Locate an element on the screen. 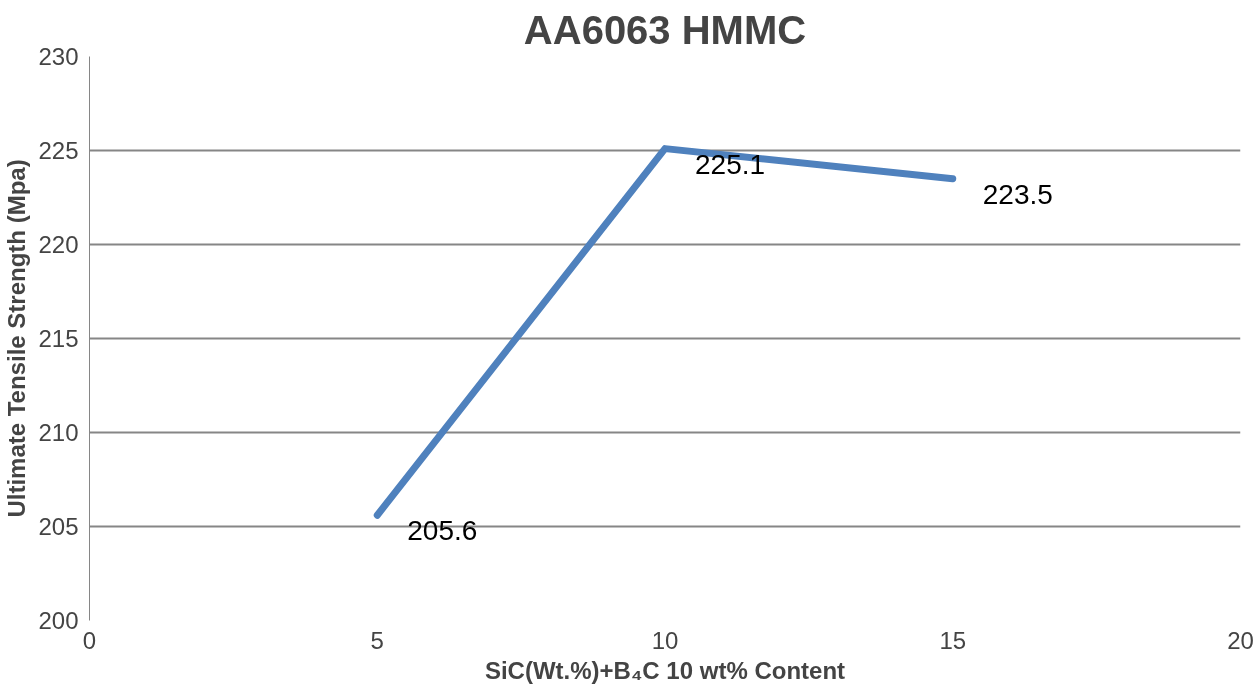 This screenshot has height=686, width=1260. y-axis-title: Ultimate Tensile Strength (Mpa) is located at coordinates (17, 338).